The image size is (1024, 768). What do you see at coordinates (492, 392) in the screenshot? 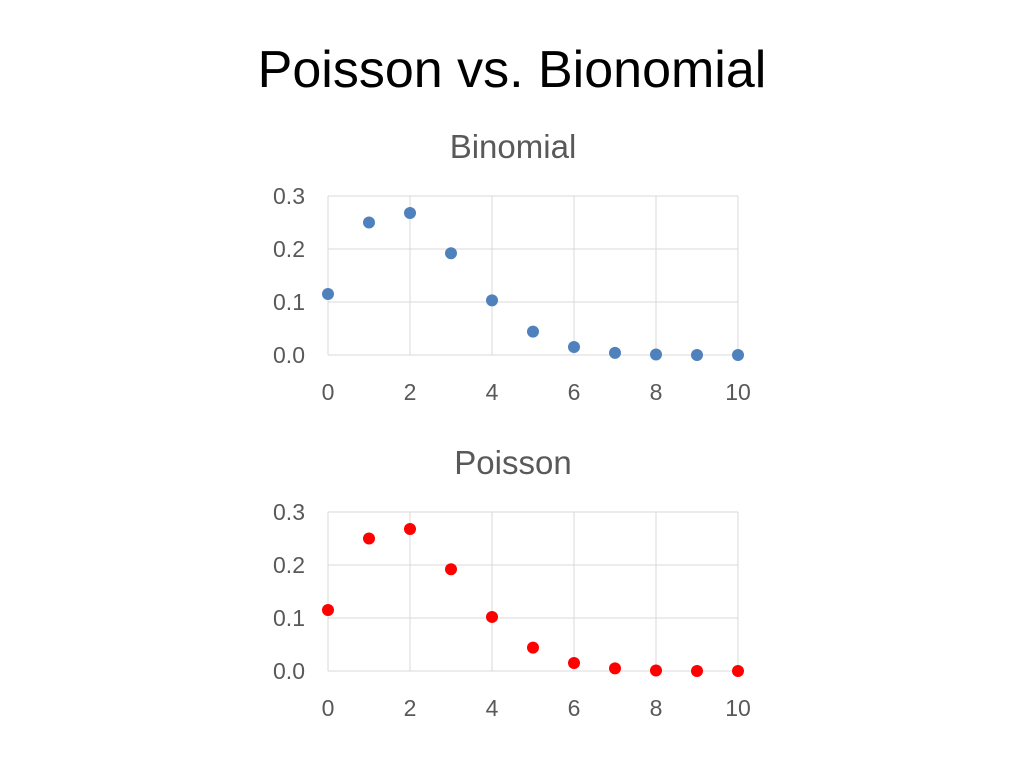
I see `binomial-x-tick-label: 4` at bounding box center [492, 392].